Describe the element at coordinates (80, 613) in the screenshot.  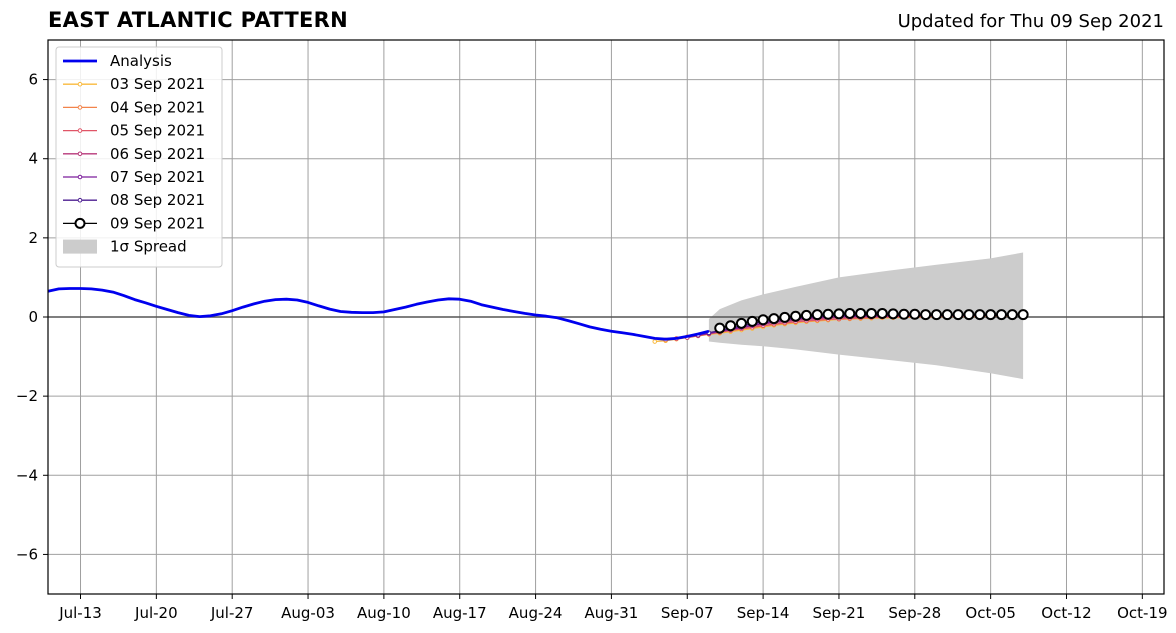
I see `x-tick-label: Jul-13` at that location.